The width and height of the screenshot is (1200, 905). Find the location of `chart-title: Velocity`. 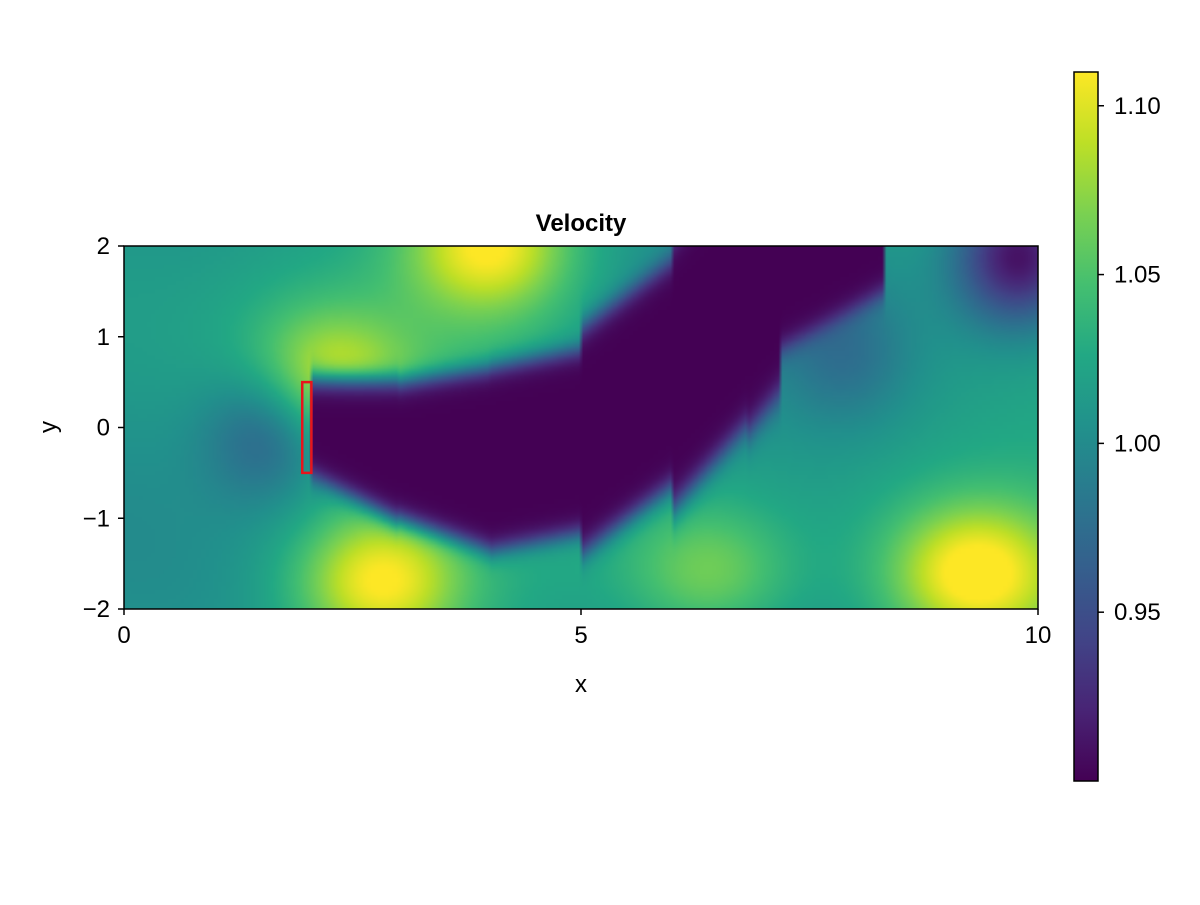

chart-title: Velocity is located at coordinates (581, 223).